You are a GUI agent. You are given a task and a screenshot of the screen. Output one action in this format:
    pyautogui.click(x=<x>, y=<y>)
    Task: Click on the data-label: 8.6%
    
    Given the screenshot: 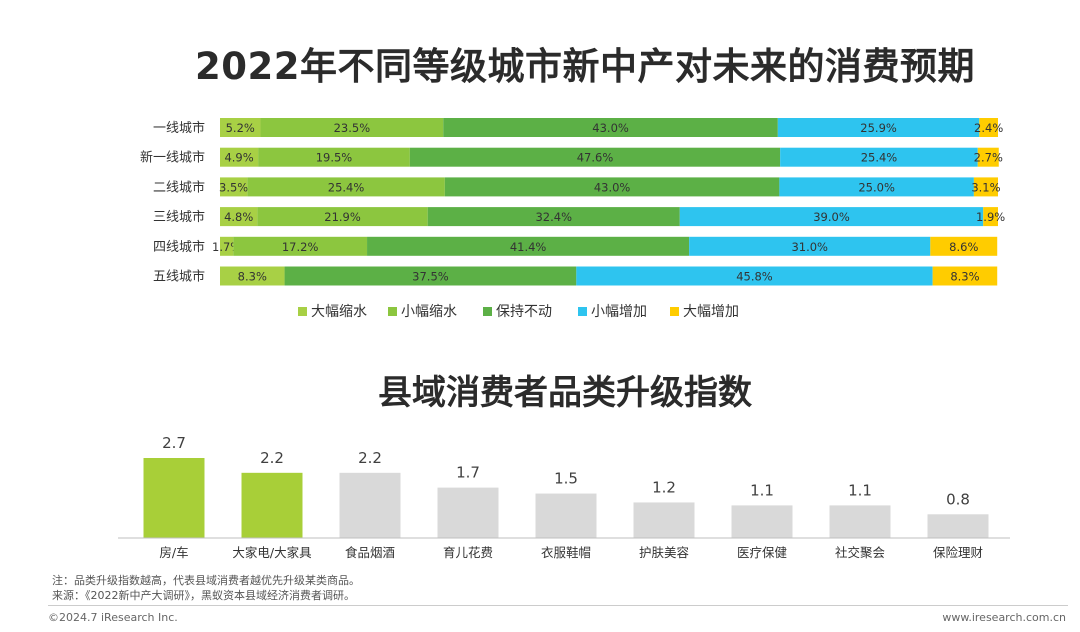 What is the action you would take?
    pyautogui.click(x=963, y=247)
    